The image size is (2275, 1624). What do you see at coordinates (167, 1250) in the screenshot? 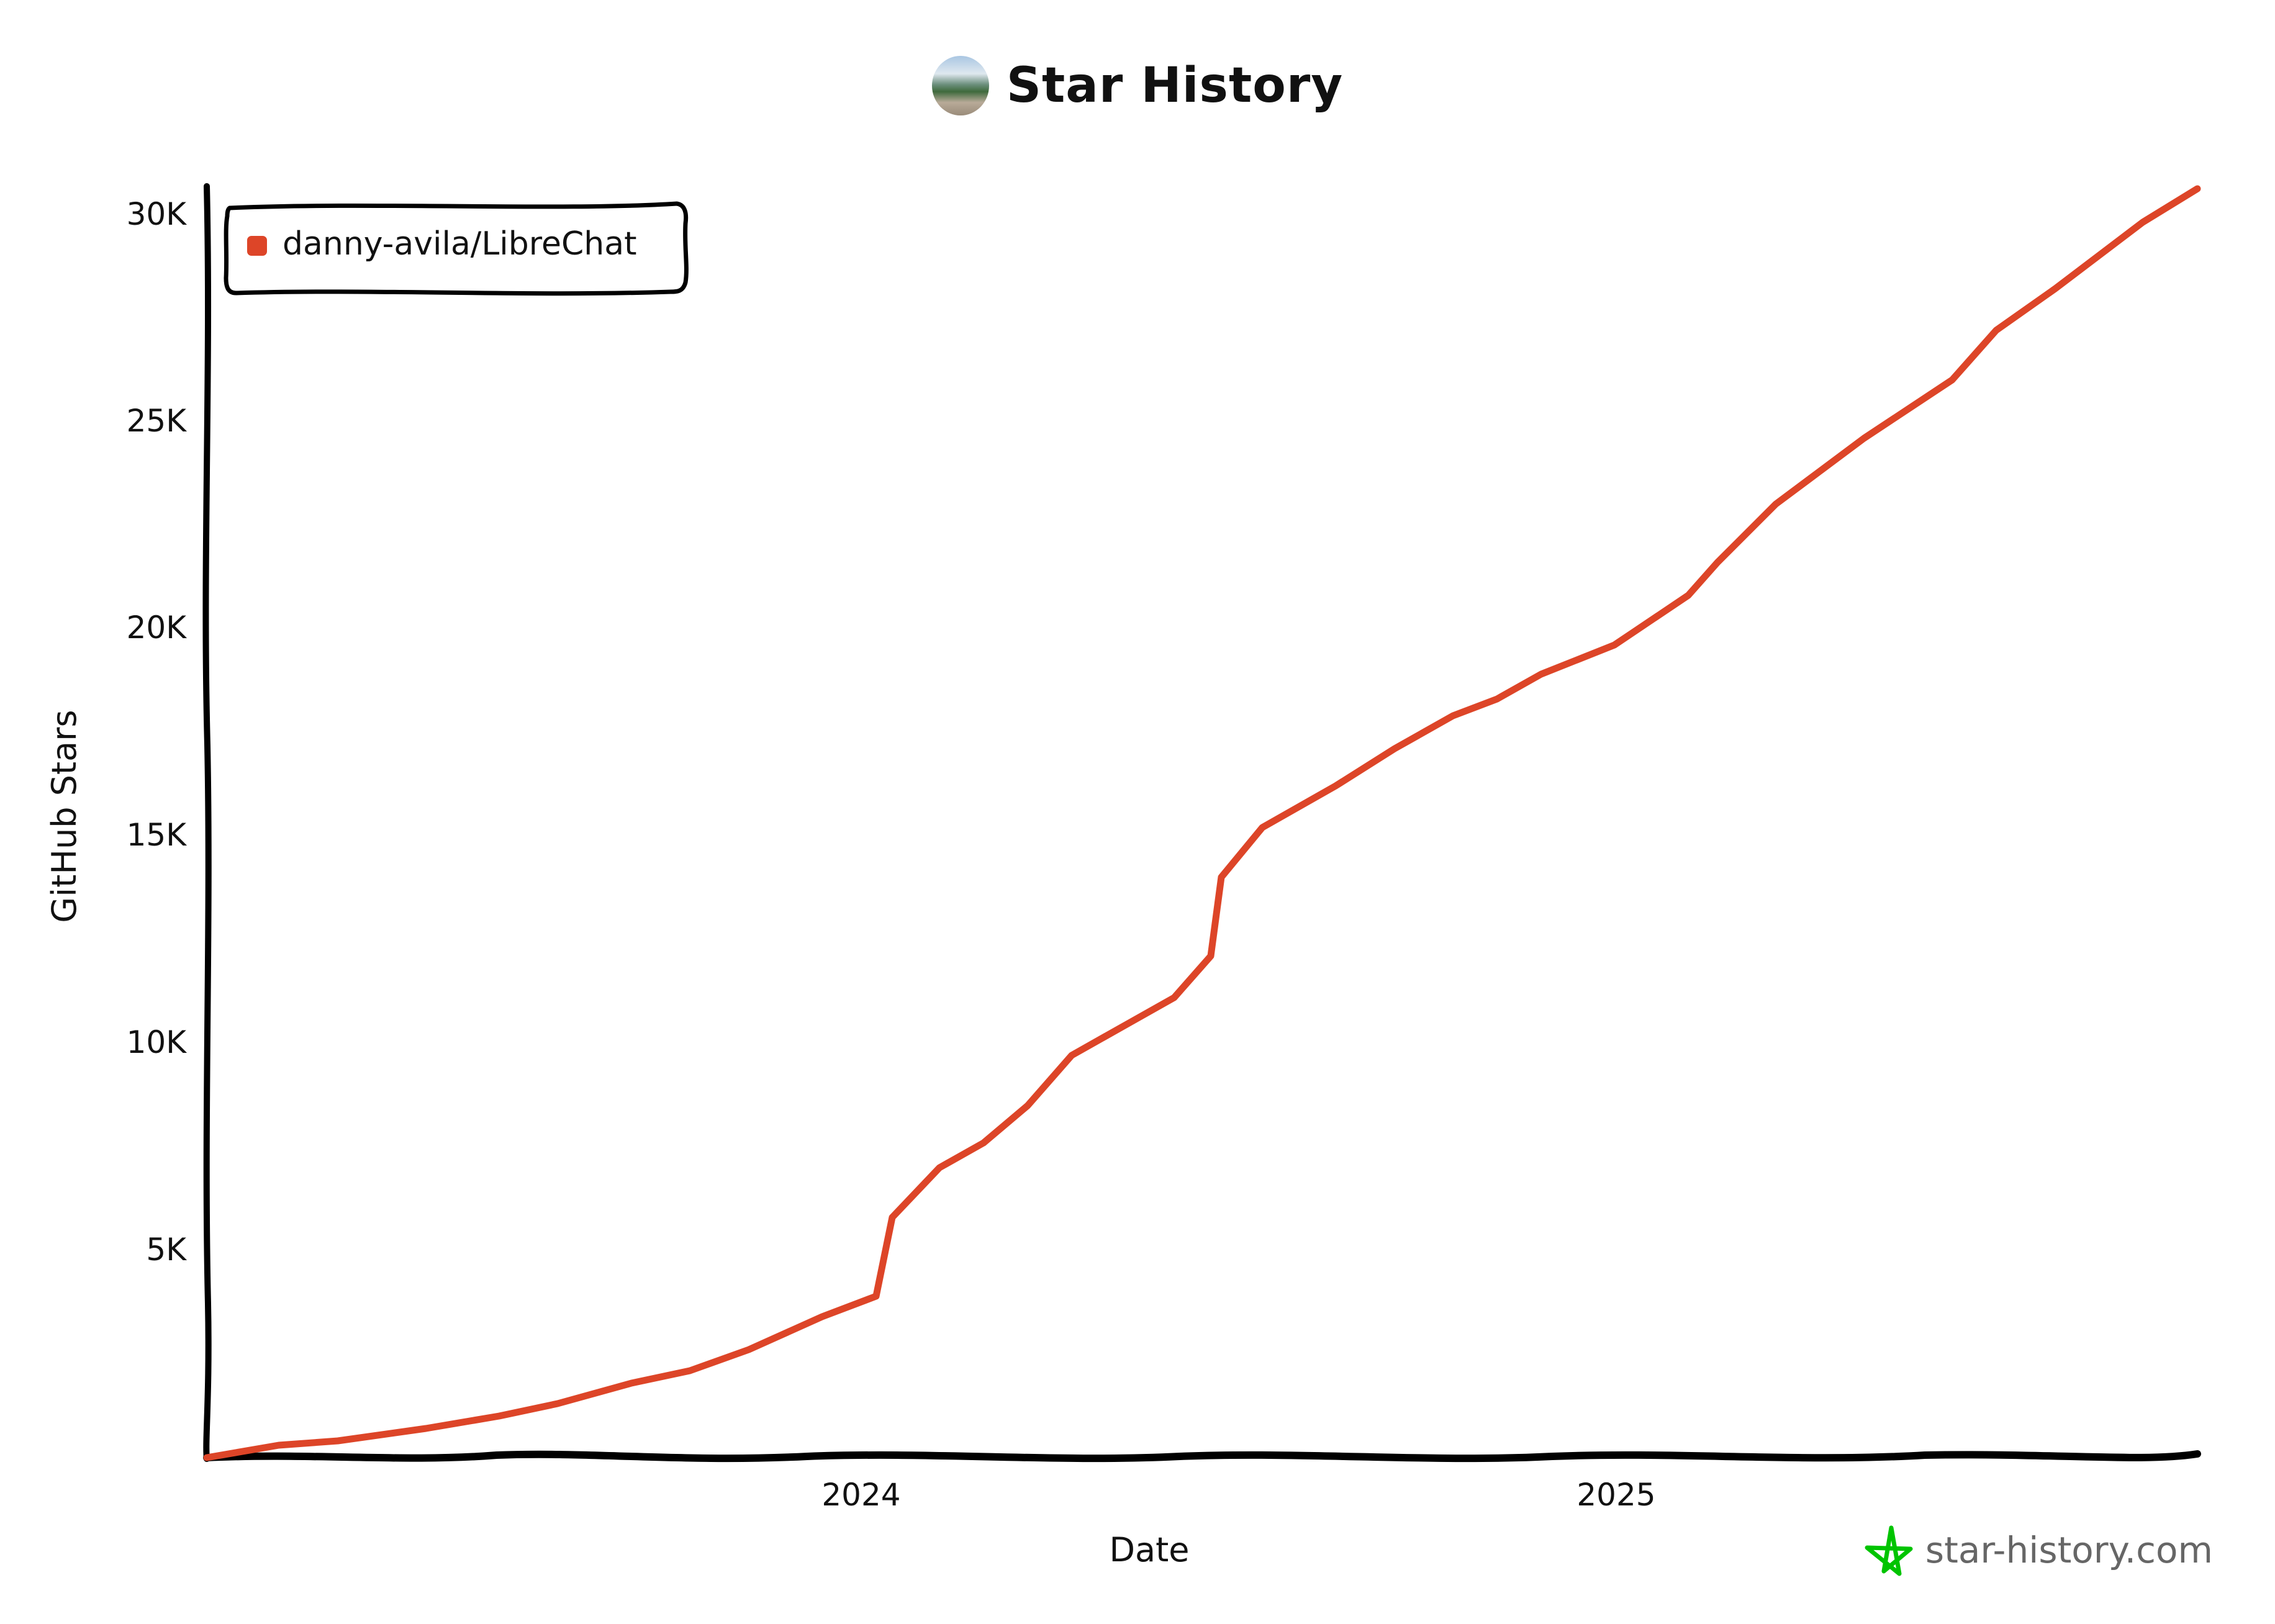
I see `y-tick-label: 5K` at bounding box center [167, 1250].